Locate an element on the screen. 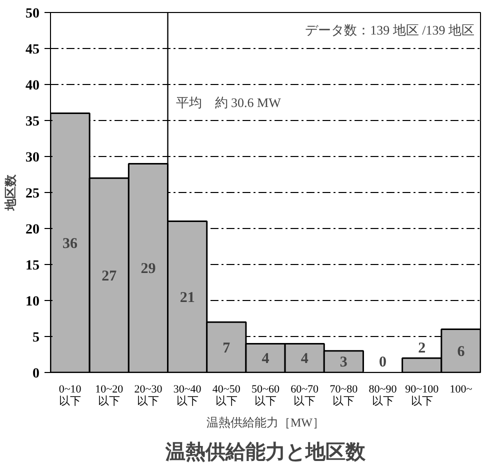  x-tick-label: 0~10 以下 is located at coordinates (70, 396).